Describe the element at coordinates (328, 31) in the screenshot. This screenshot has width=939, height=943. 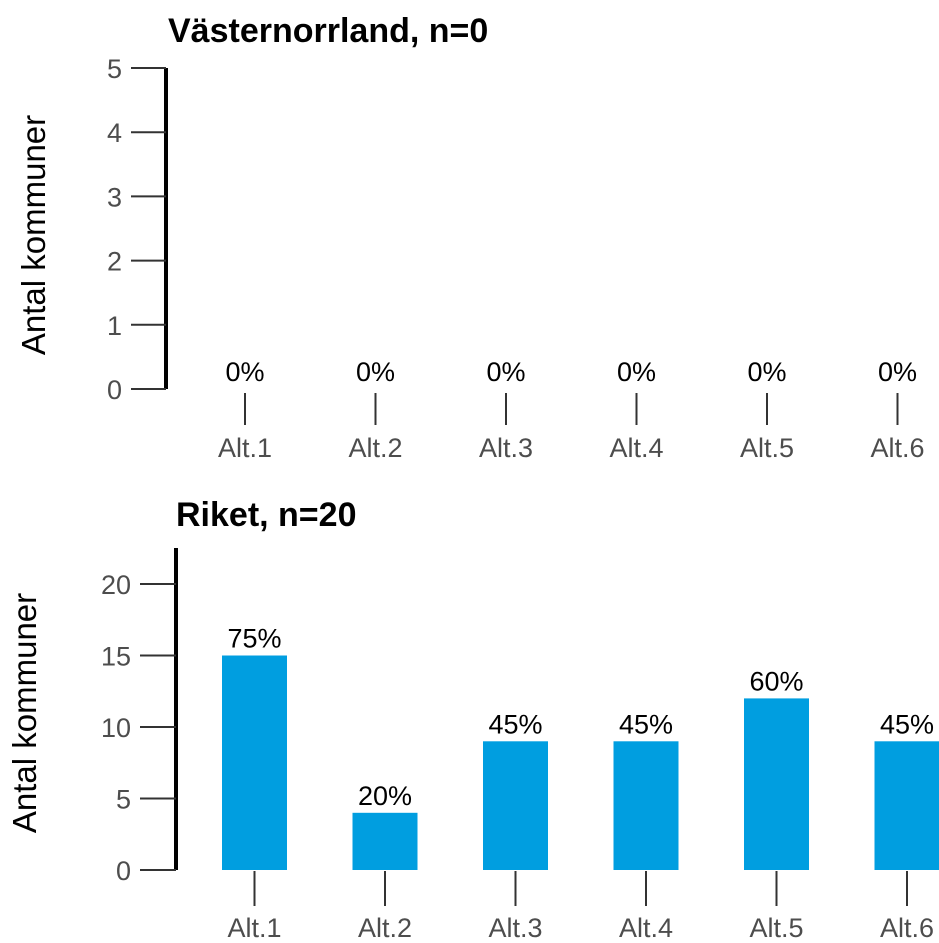
I see `chart-title: Västernorrland, n=0` at that location.